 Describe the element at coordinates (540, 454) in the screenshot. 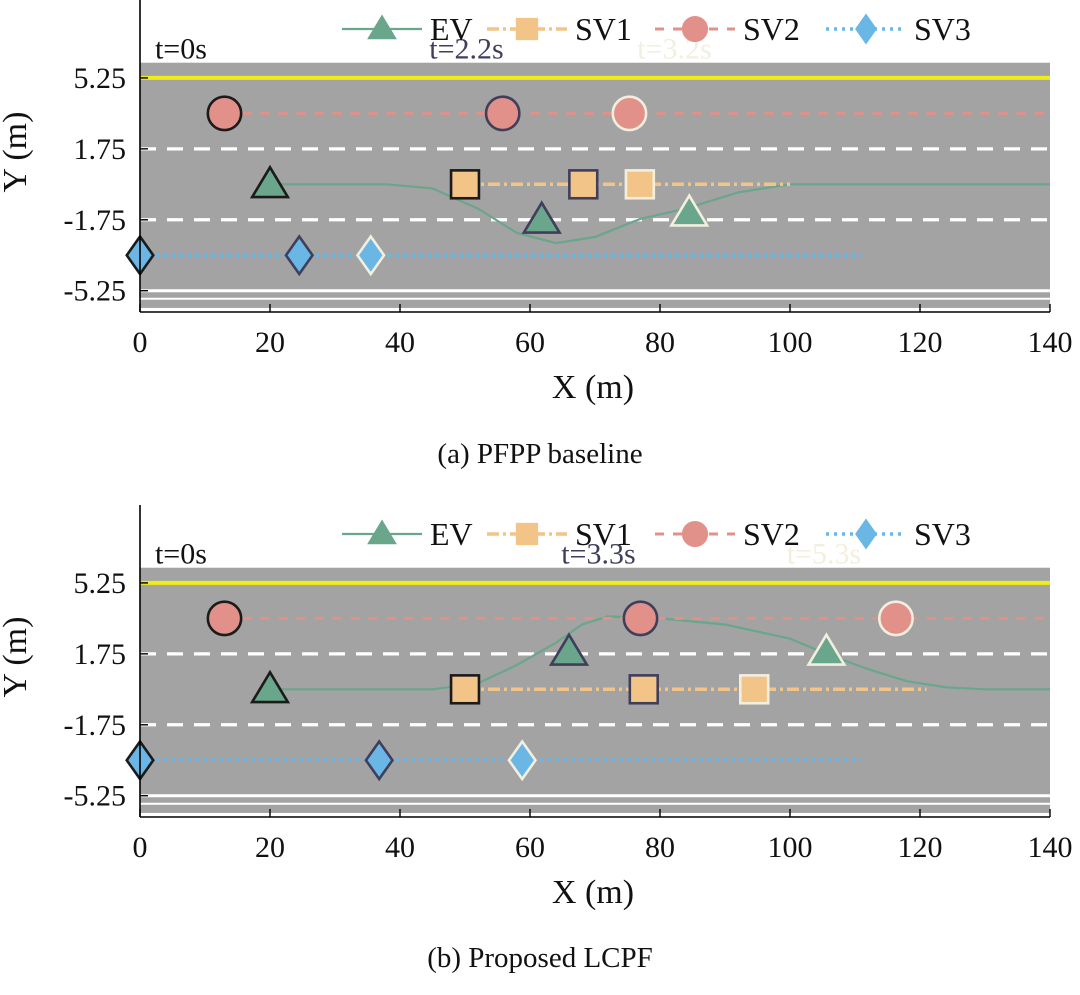

I see `caption-a: (a) PFPP baseline` at that location.